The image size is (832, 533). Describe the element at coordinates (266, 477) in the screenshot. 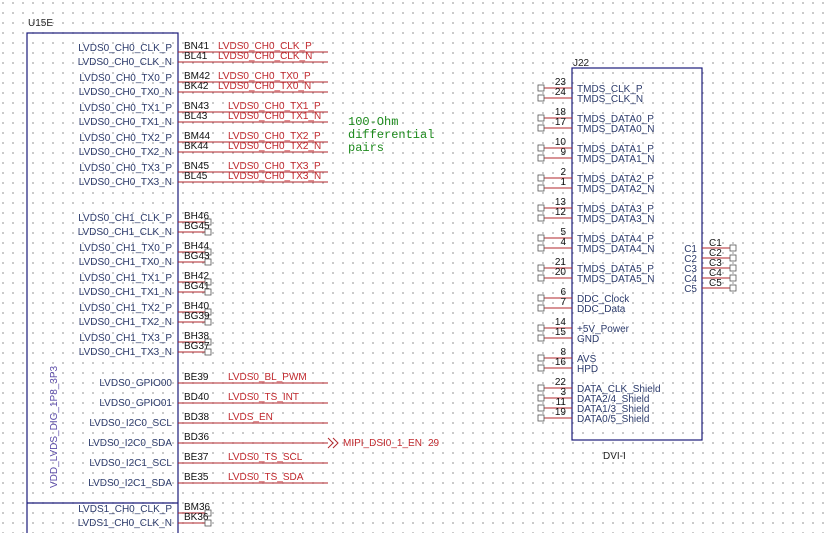

I see `net-label: LVDS0_TS_SDA` at that location.